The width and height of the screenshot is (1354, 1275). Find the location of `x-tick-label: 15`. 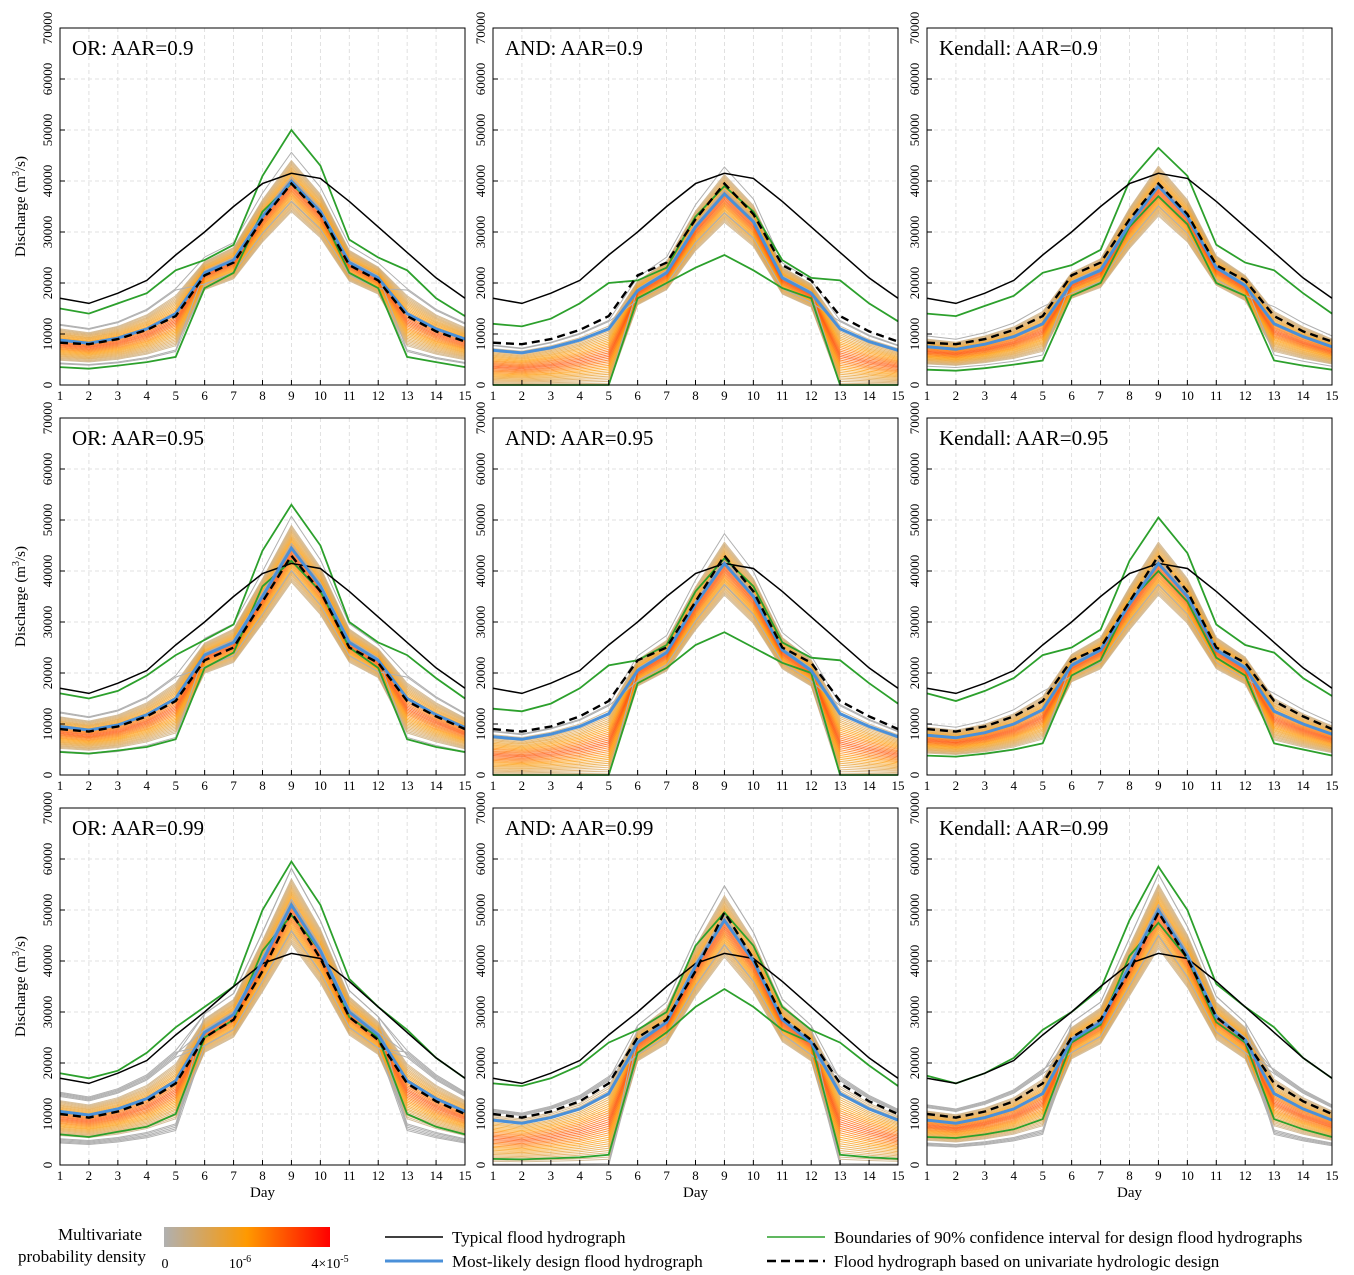

x-tick-label: 15 is located at coordinates (898, 1175).